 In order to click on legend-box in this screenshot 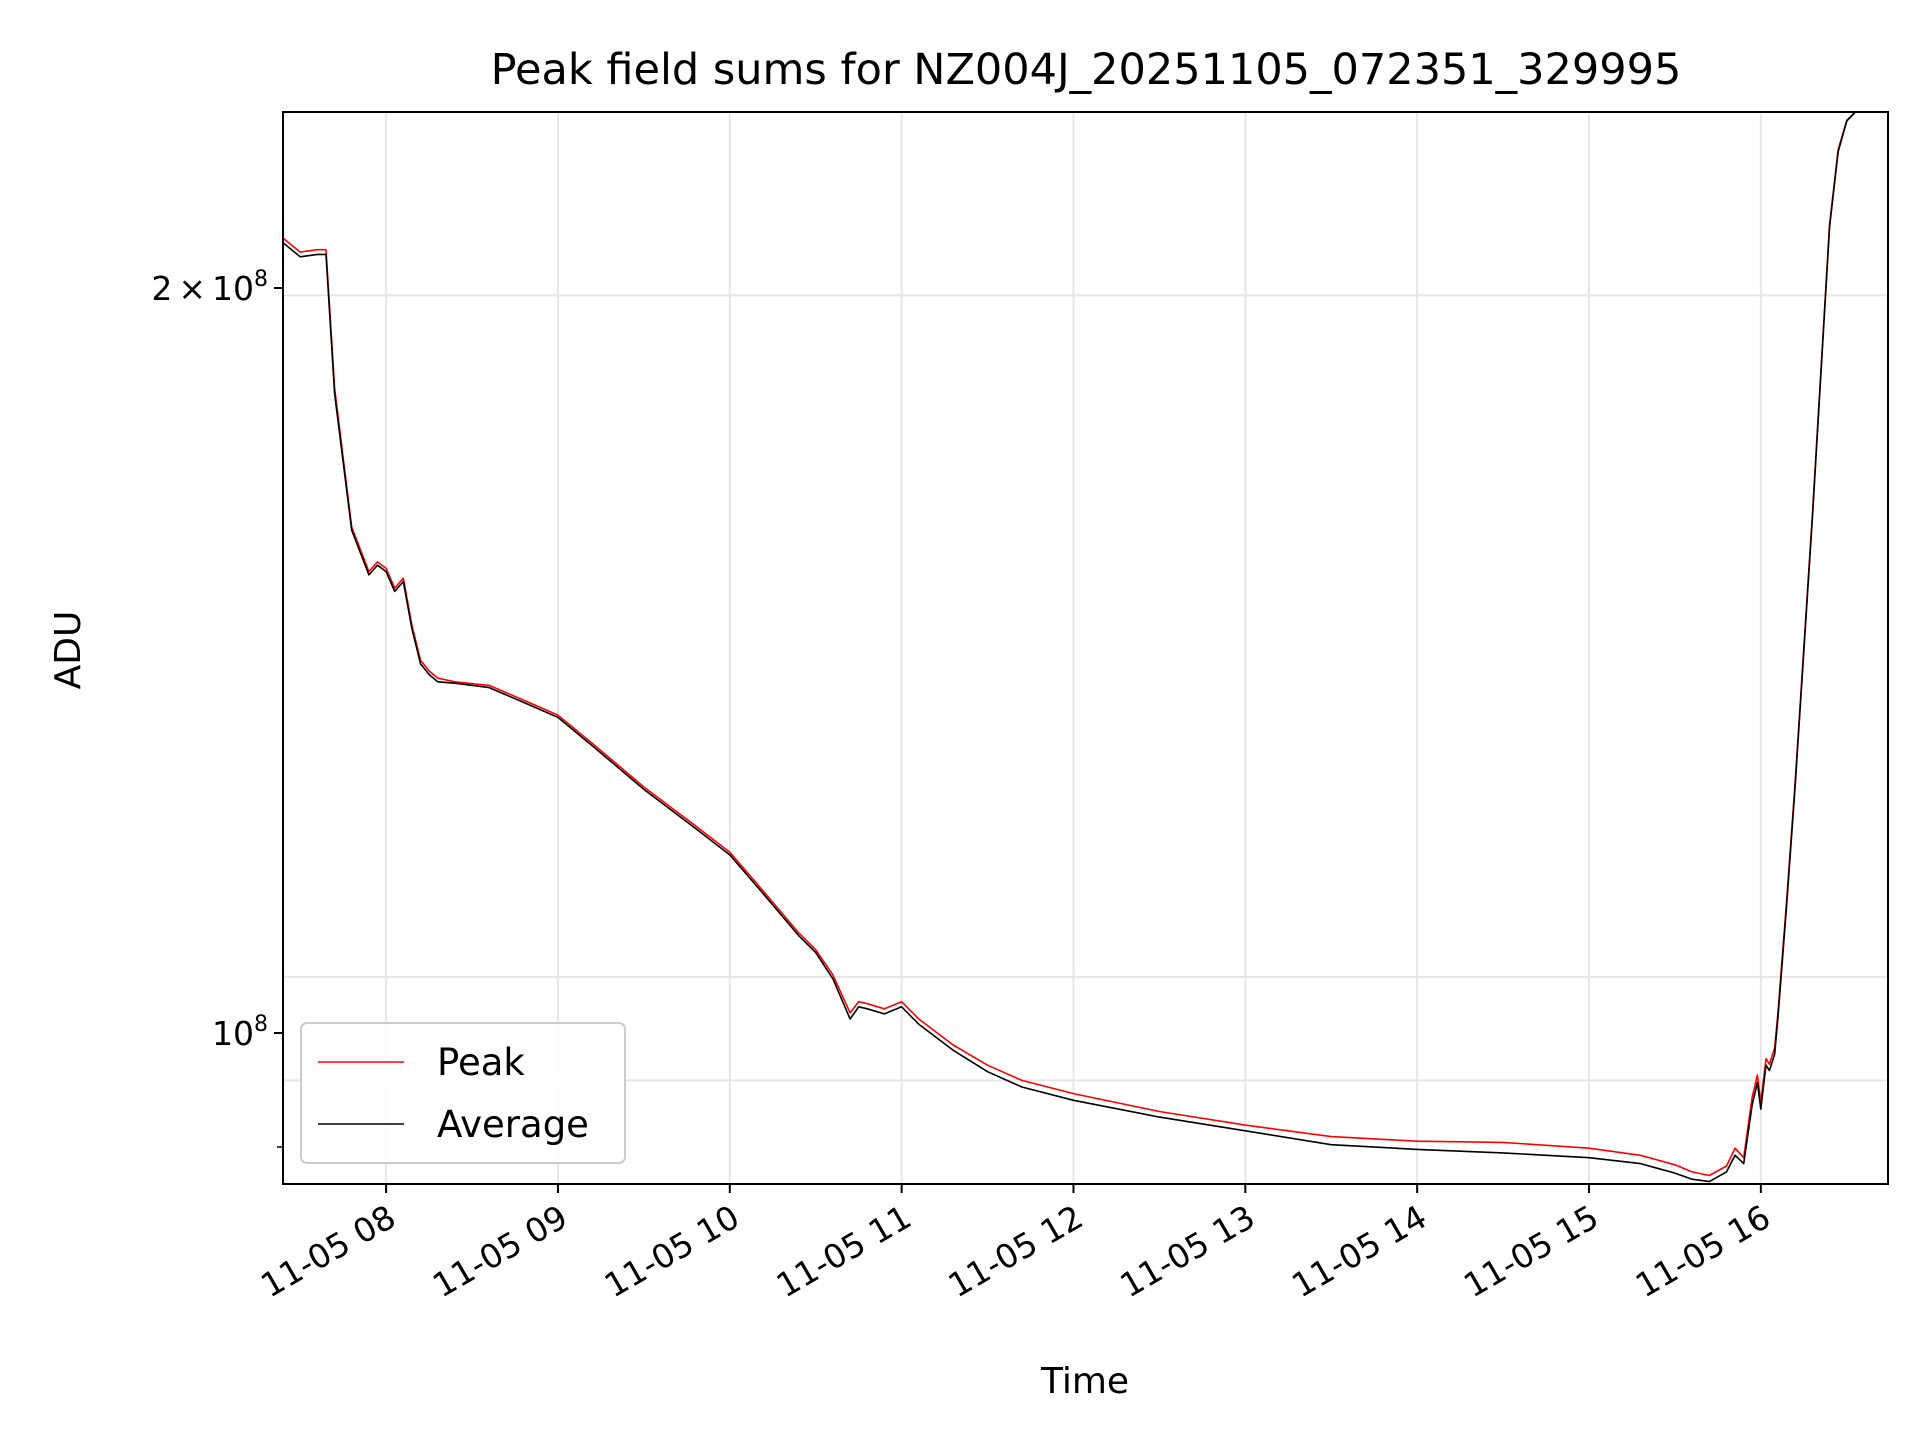, I will do `click(463, 1093)`.